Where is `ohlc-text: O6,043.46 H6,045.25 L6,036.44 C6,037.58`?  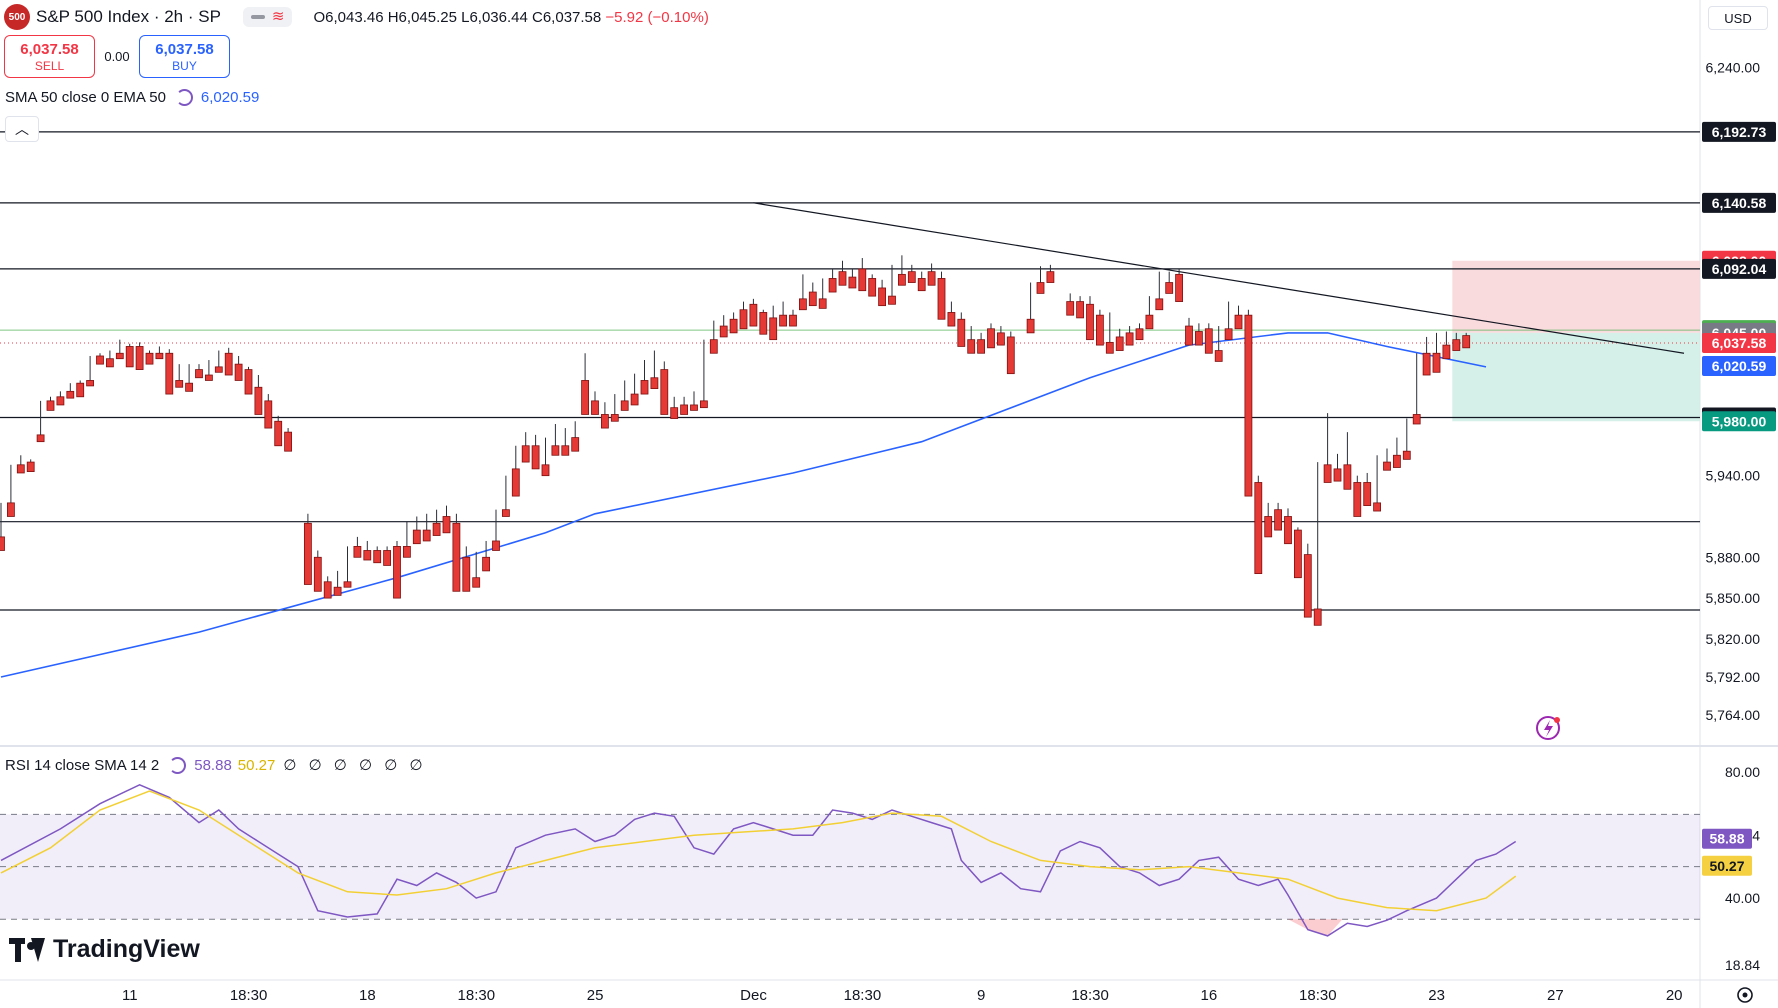
ohlc-text: O6,043.46 H6,045.25 L6,036.44 C6,037.58 is located at coordinates (457, 17).